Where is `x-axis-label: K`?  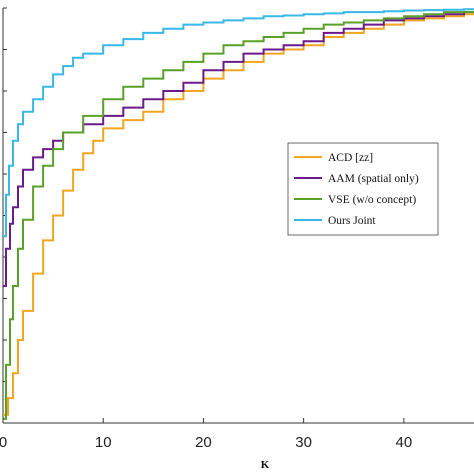 x-axis-label: K is located at coordinates (265, 465).